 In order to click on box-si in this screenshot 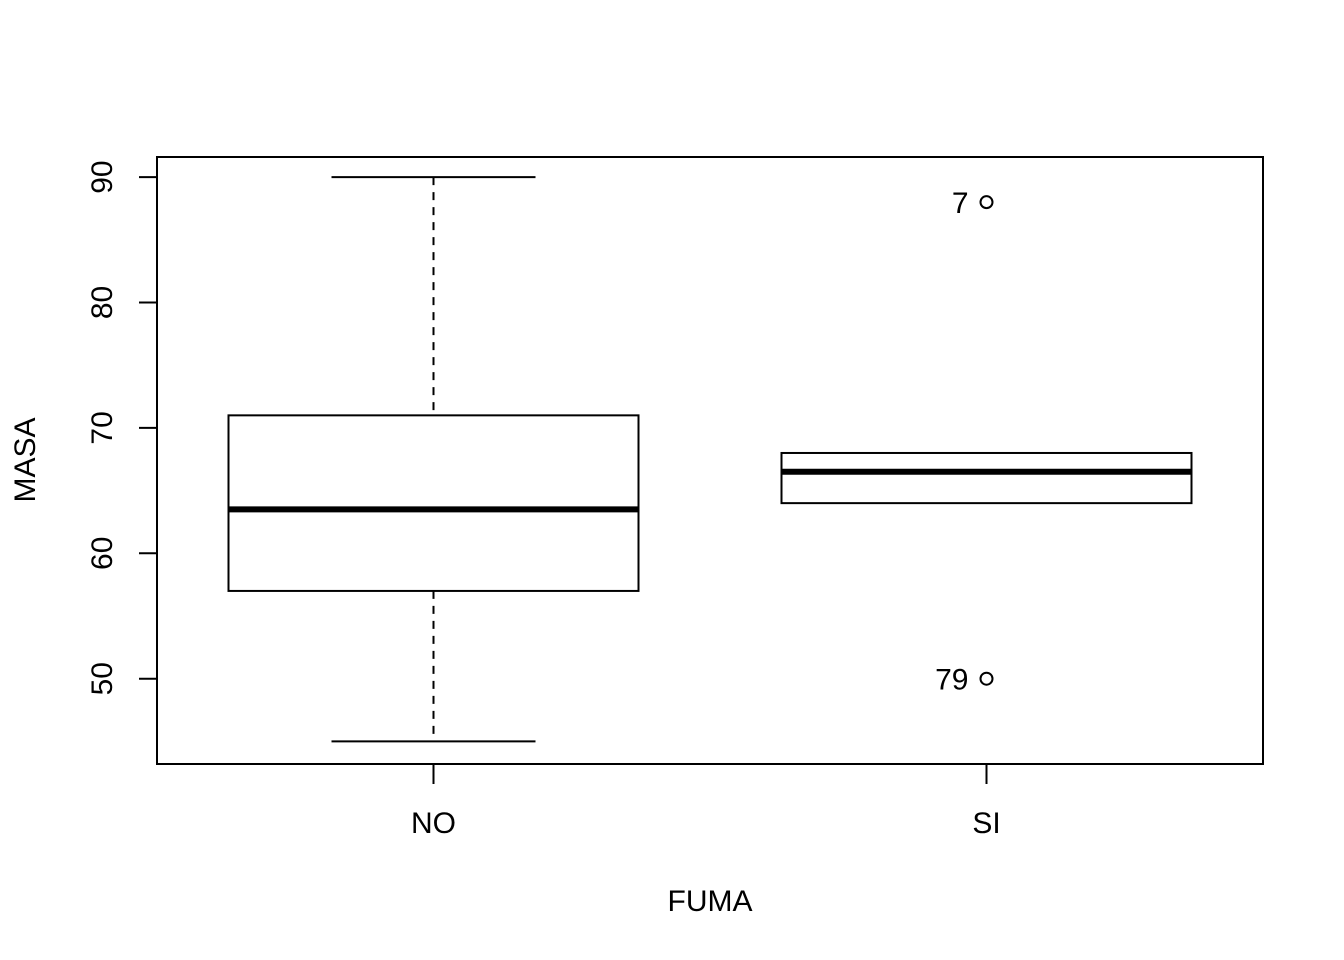, I will do `click(986, 478)`.